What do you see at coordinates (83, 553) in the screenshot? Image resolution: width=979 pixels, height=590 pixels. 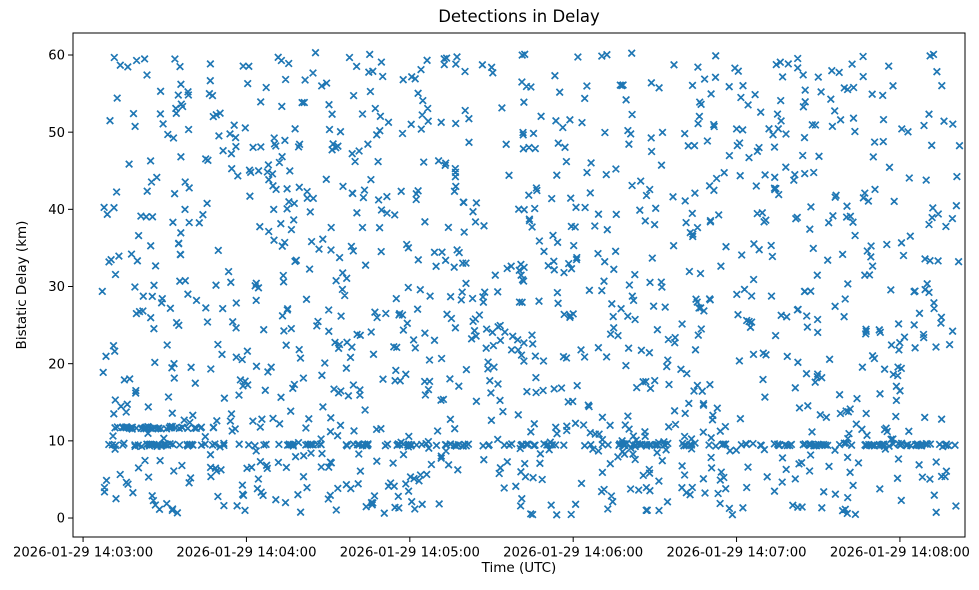 I see `x-tick-label: 2026-01-29 14:03:00` at bounding box center [83, 553].